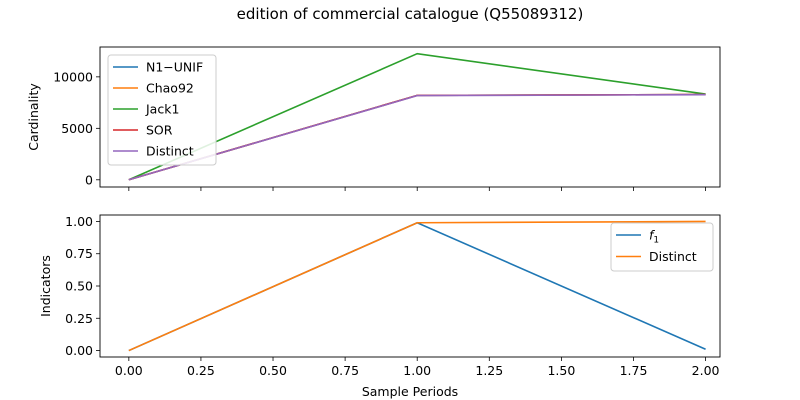 The width and height of the screenshot is (800, 400). What do you see at coordinates (33, 117) in the screenshot?
I see `y-axis-label: Cardinality` at bounding box center [33, 117].